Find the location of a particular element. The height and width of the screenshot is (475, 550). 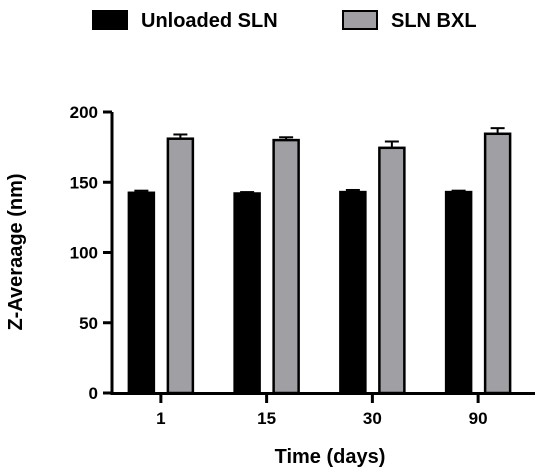

legend-swatch-sln-bxl is located at coordinates (360, 20).